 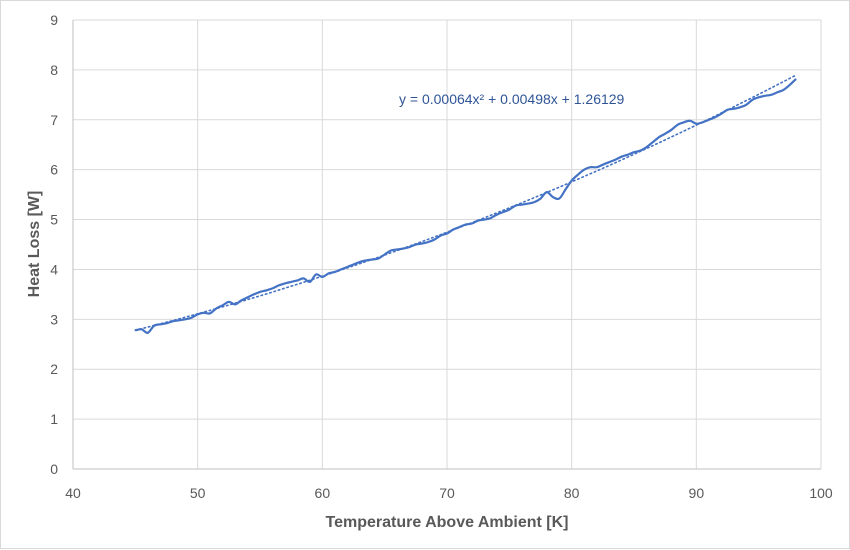 What do you see at coordinates (73, 493) in the screenshot?
I see `x-tick-label: 40` at bounding box center [73, 493].